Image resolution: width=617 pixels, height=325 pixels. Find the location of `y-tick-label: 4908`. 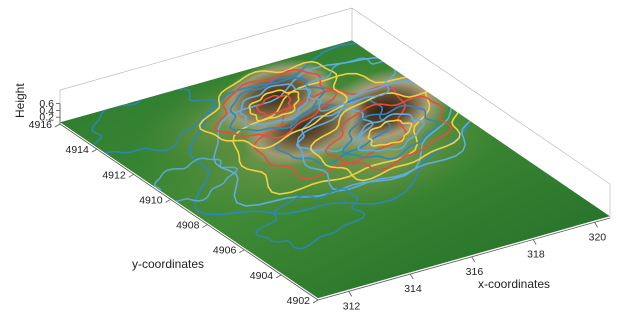

y-tick-label: 4908 is located at coordinates (188, 226).